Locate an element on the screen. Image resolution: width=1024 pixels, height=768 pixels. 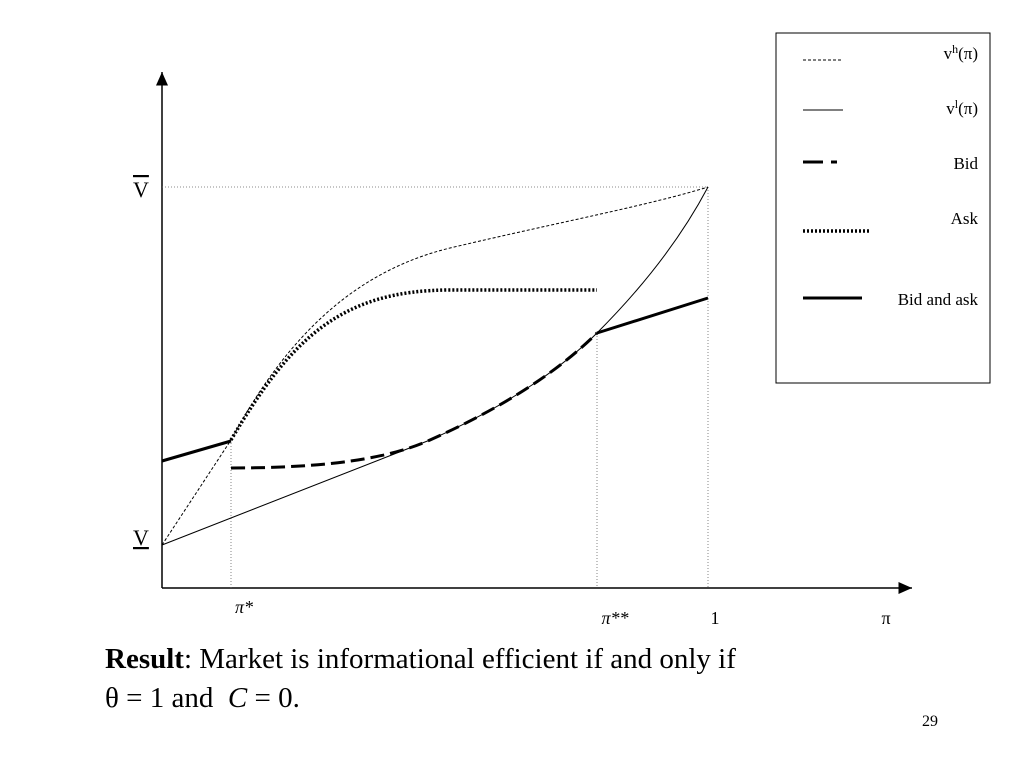
legend-label: Bid is located at coordinates (965, 163).